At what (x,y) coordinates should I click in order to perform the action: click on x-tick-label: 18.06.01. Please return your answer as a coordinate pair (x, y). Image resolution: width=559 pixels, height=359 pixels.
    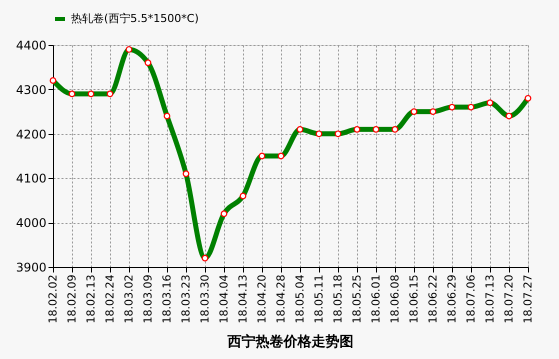
    Looking at the image, I should click on (376, 299).